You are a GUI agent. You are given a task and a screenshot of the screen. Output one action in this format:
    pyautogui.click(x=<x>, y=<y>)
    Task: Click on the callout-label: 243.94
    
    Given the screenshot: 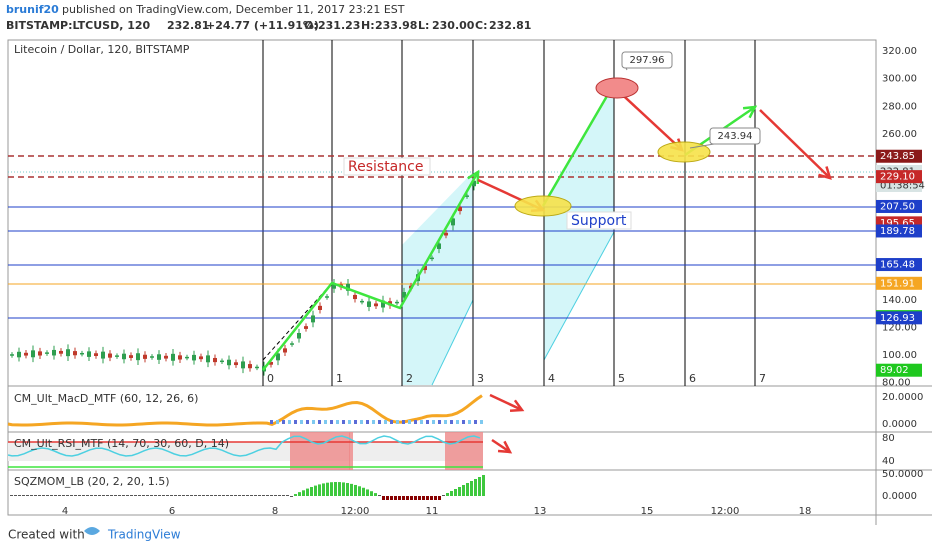 What is the action you would take?
    pyautogui.click(x=735, y=136)
    